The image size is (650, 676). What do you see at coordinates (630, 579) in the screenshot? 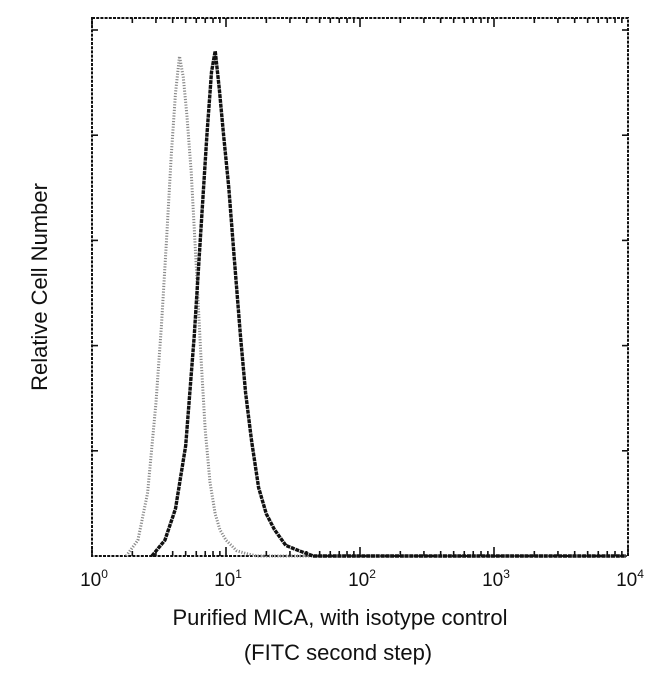
I see `x-tick-label: 10⁴` at bounding box center [630, 579].